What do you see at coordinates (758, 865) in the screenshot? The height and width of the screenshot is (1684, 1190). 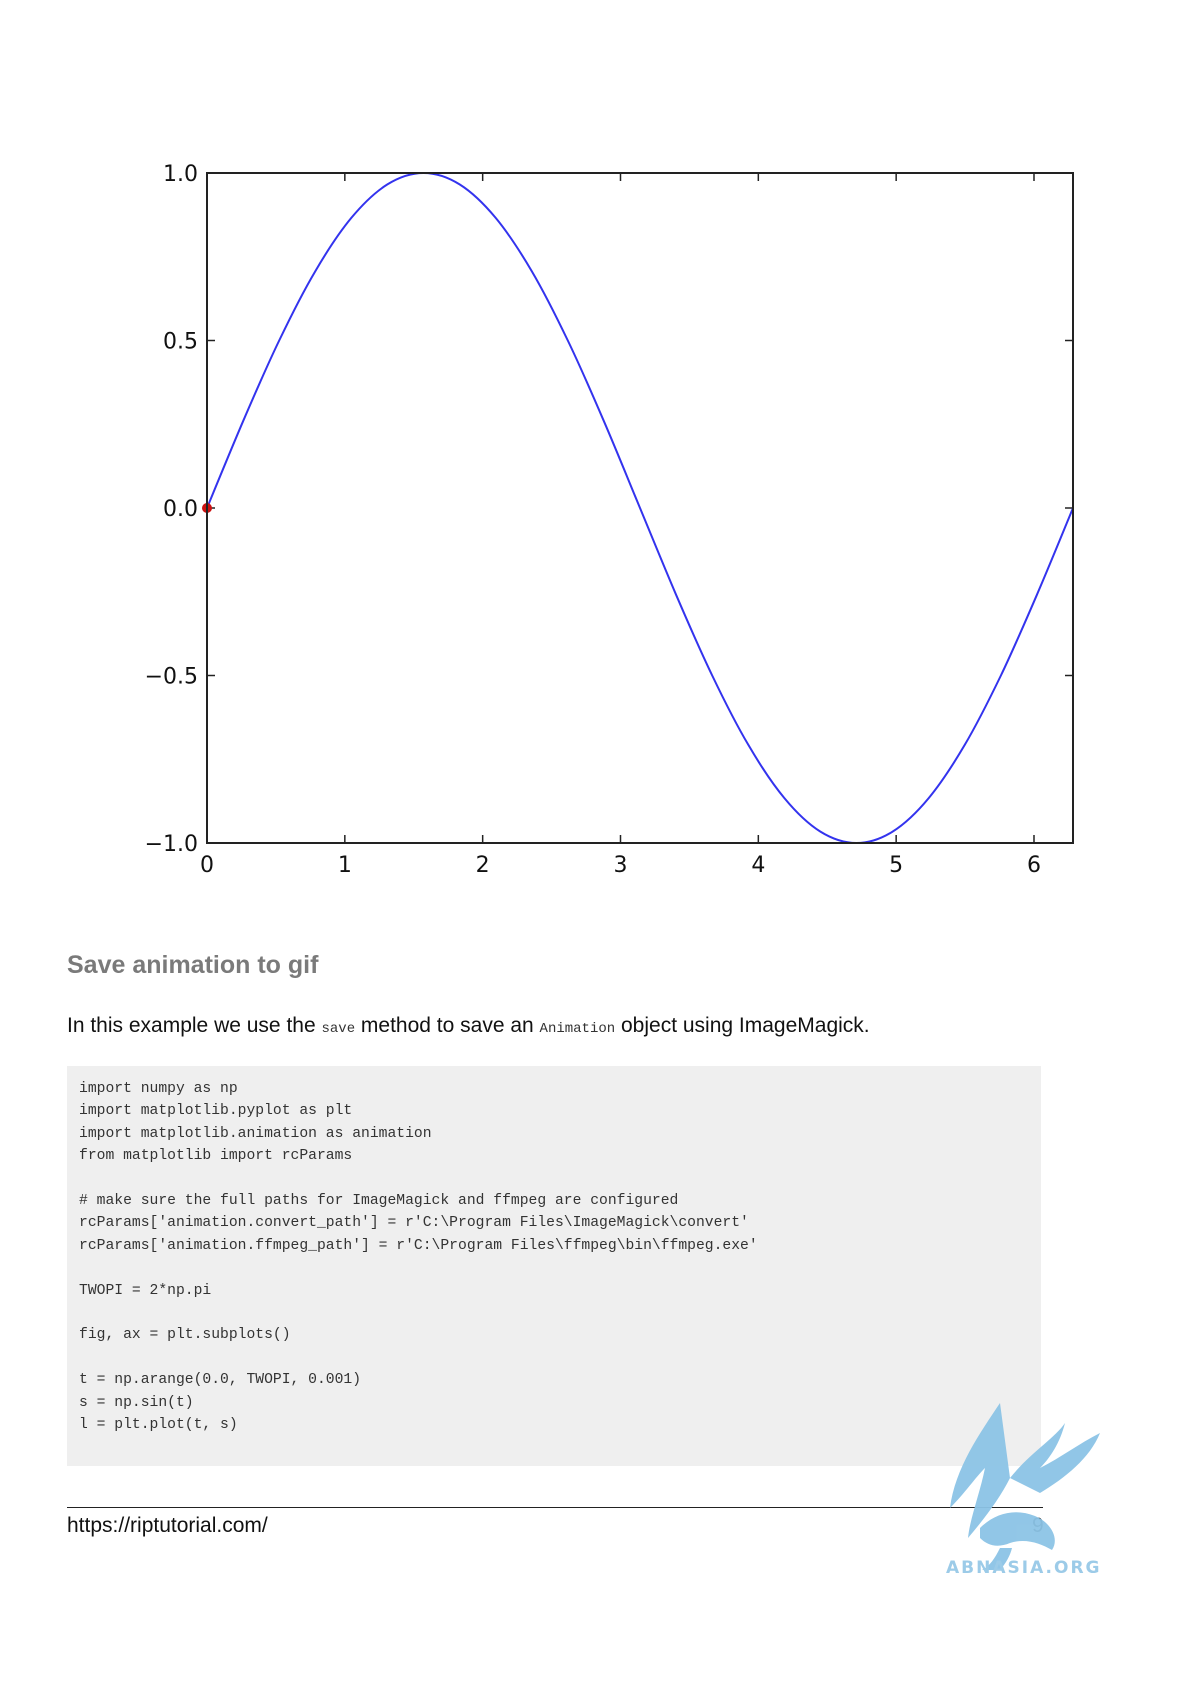 I see `x-tick-label: 4` at bounding box center [758, 865].